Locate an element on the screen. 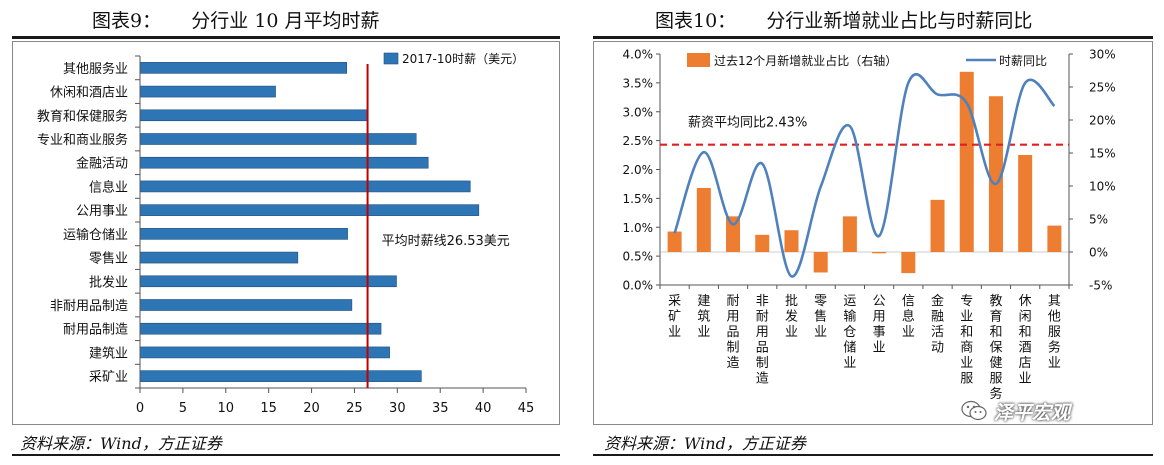 Image resolution: width=1164 pixels, height=465 pixels. legend-line-label: 时薪同比 is located at coordinates (1023, 61).